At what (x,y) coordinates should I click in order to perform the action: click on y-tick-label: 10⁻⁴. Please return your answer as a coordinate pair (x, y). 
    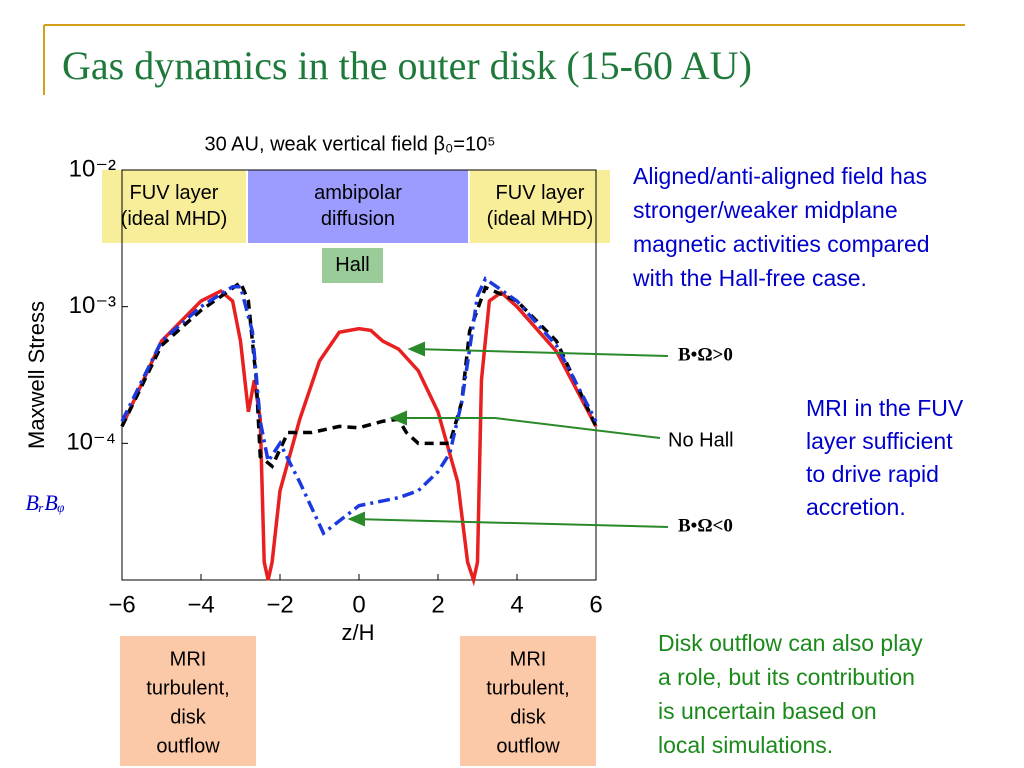
    Looking at the image, I should click on (91, 442).